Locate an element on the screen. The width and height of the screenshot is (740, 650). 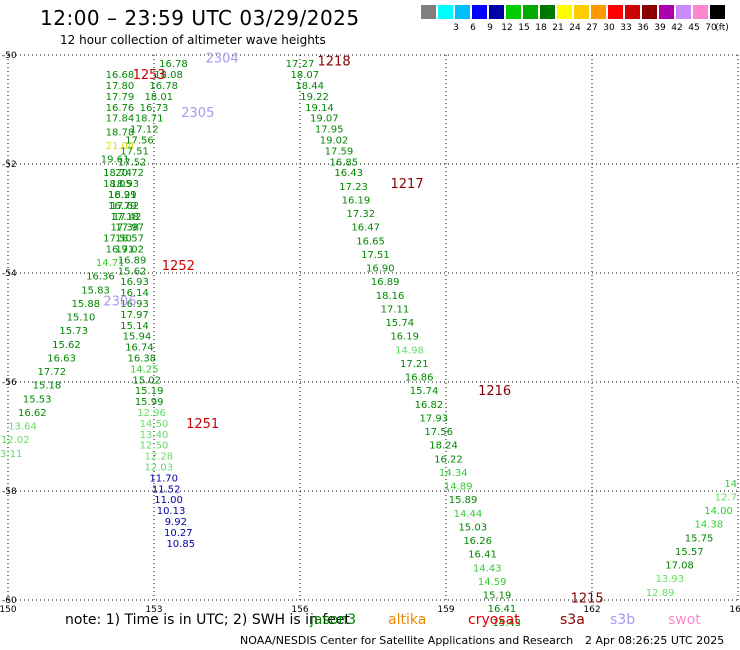
wave-height-point: 18.07 is located at coordinates (305, 75).